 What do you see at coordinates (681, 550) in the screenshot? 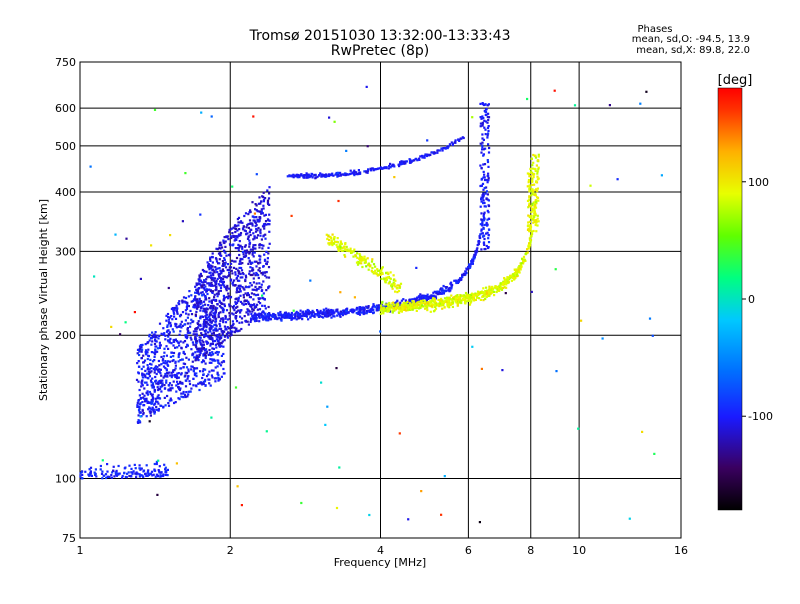
I see `x-tick-label: 16` at bounding box center [681, 550].